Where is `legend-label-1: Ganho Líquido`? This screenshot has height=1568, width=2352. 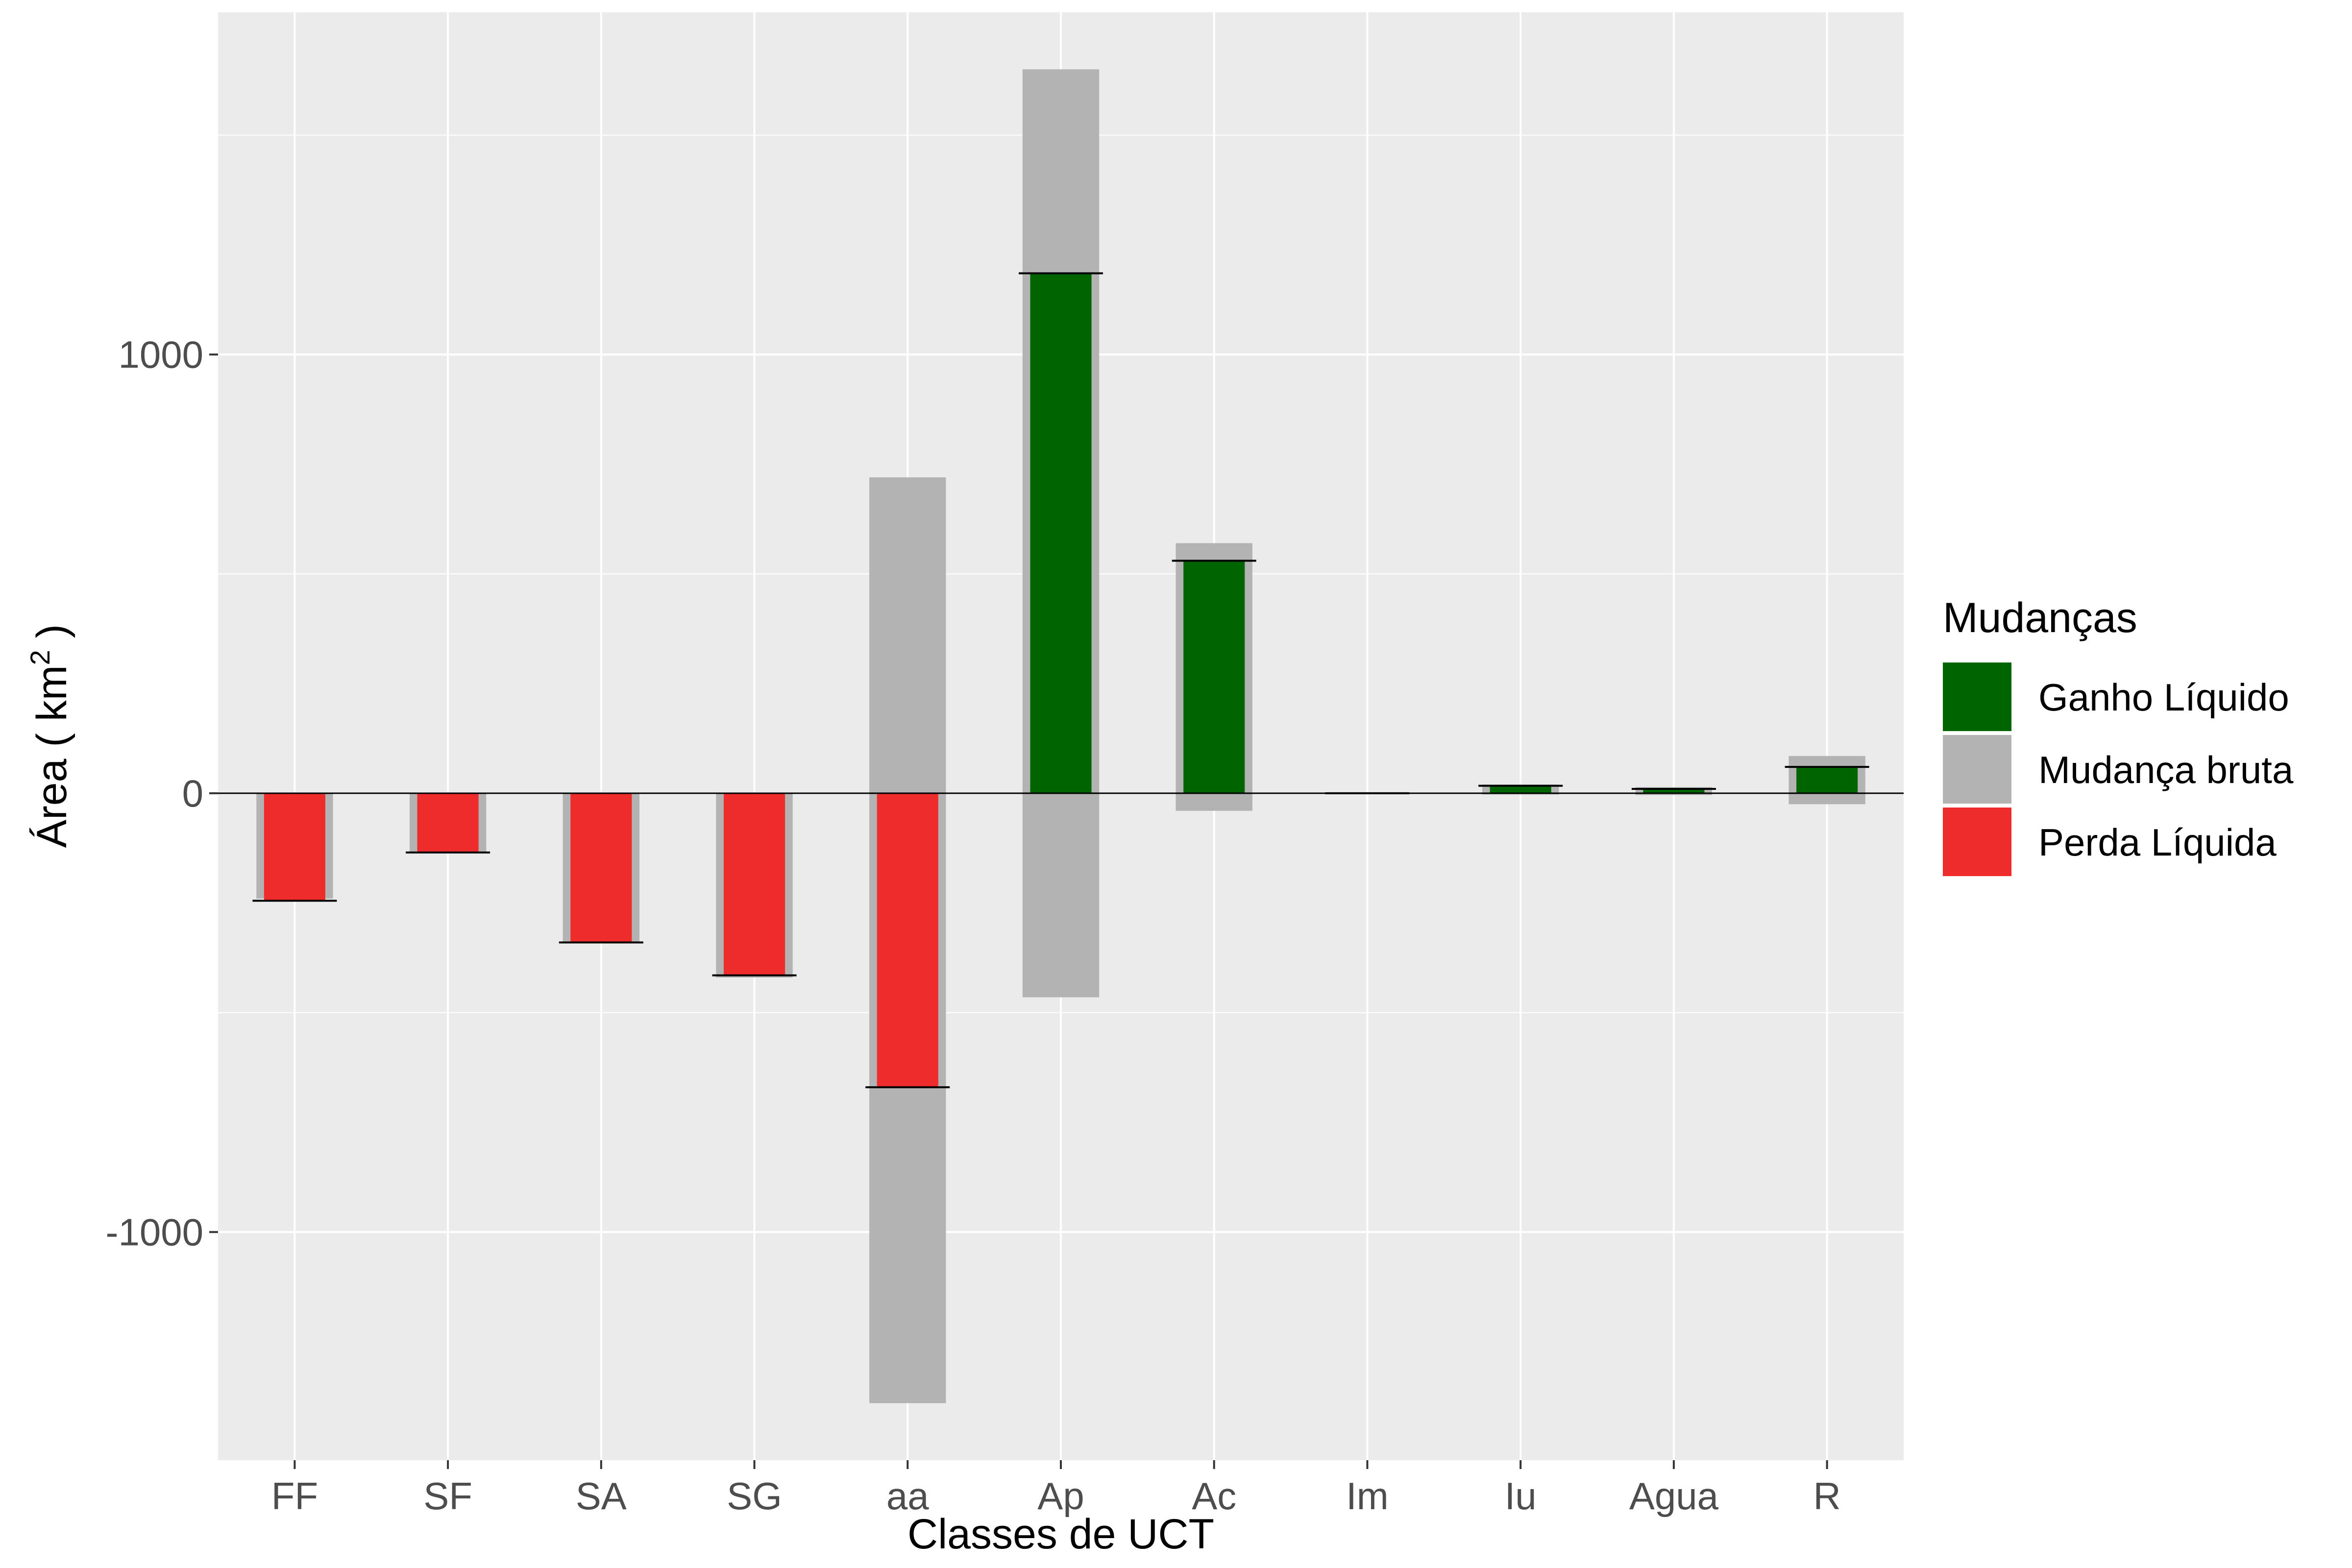
legend-label-1: Ganho Líquido is located at coordinates (2163, 697).